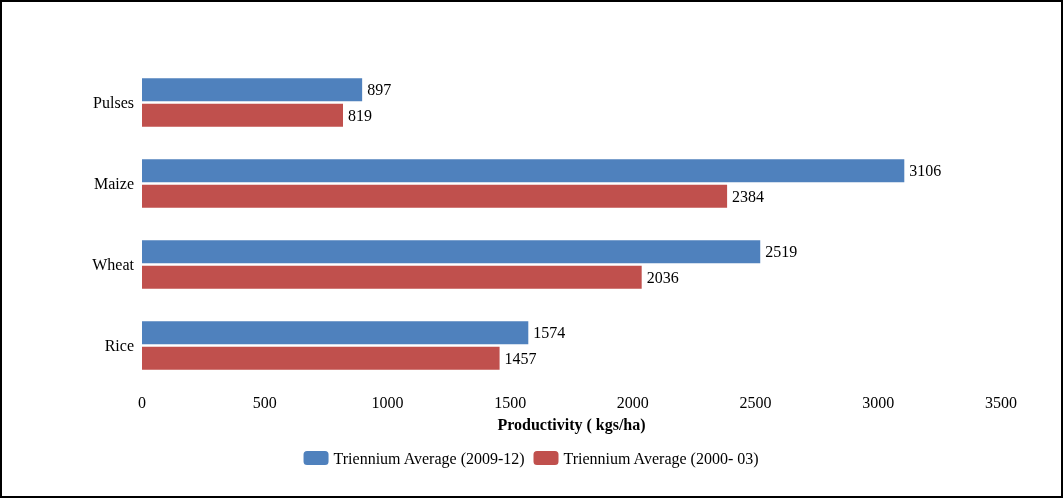 This screenshot has width=1063, height=498. What do you see at coordinates (549, 333) in the screenshot?
I see `data-label: 1574` at bounding box center [549, 333].